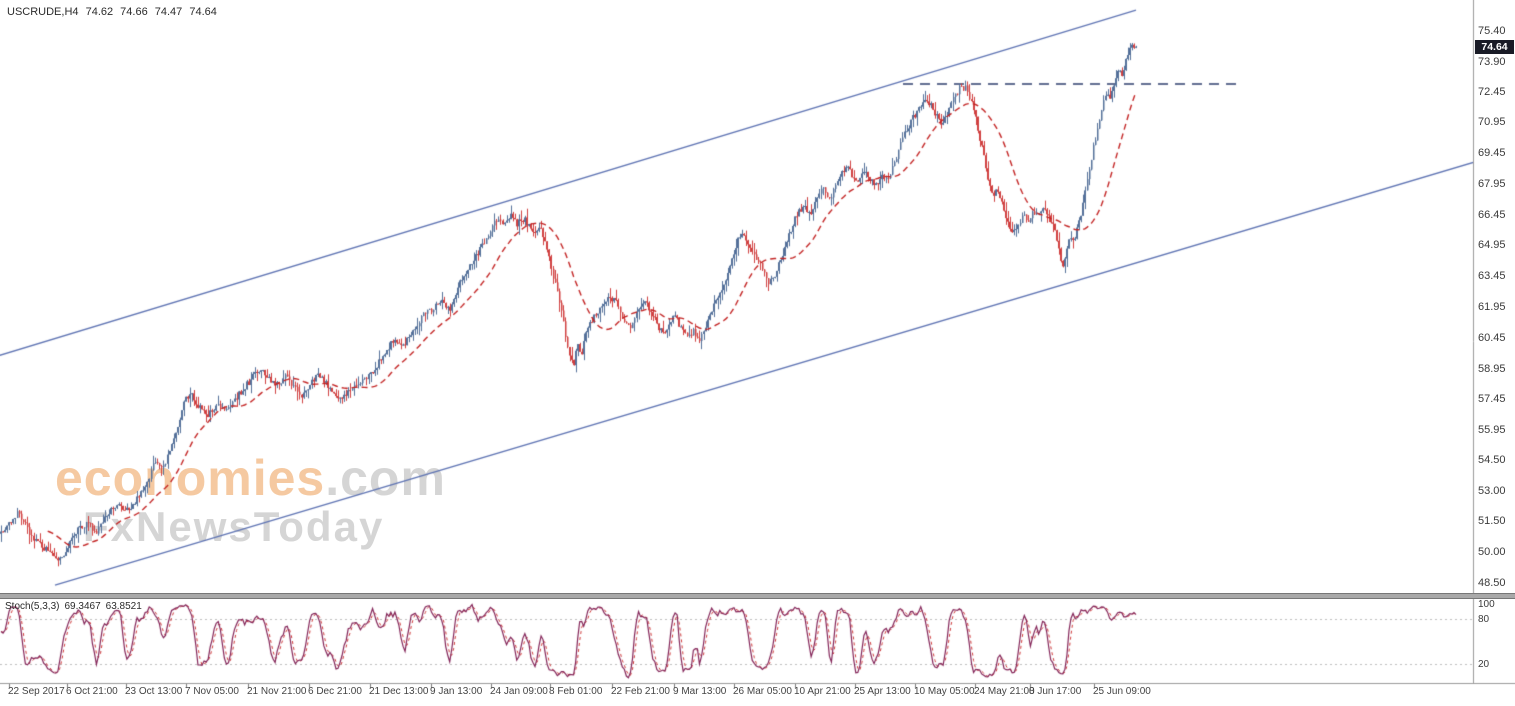 Image resolution: width=1515 pixels, height=706 pixels. I want to click on time-axis-label: 26 Mar 05:00, so click(762, 691).